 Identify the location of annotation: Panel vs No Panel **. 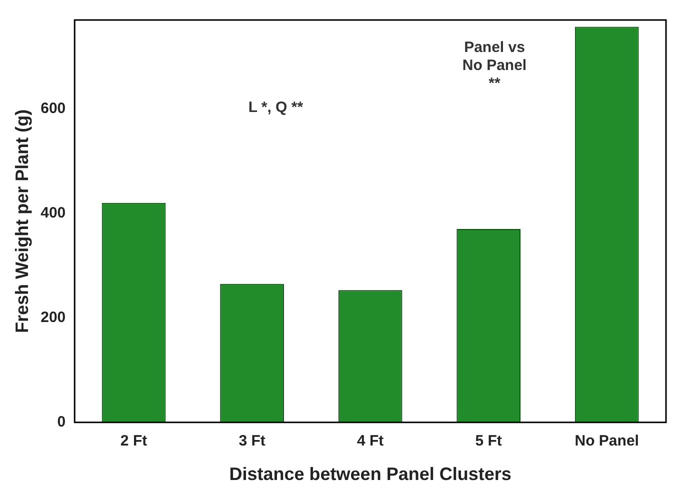
(494, 65).